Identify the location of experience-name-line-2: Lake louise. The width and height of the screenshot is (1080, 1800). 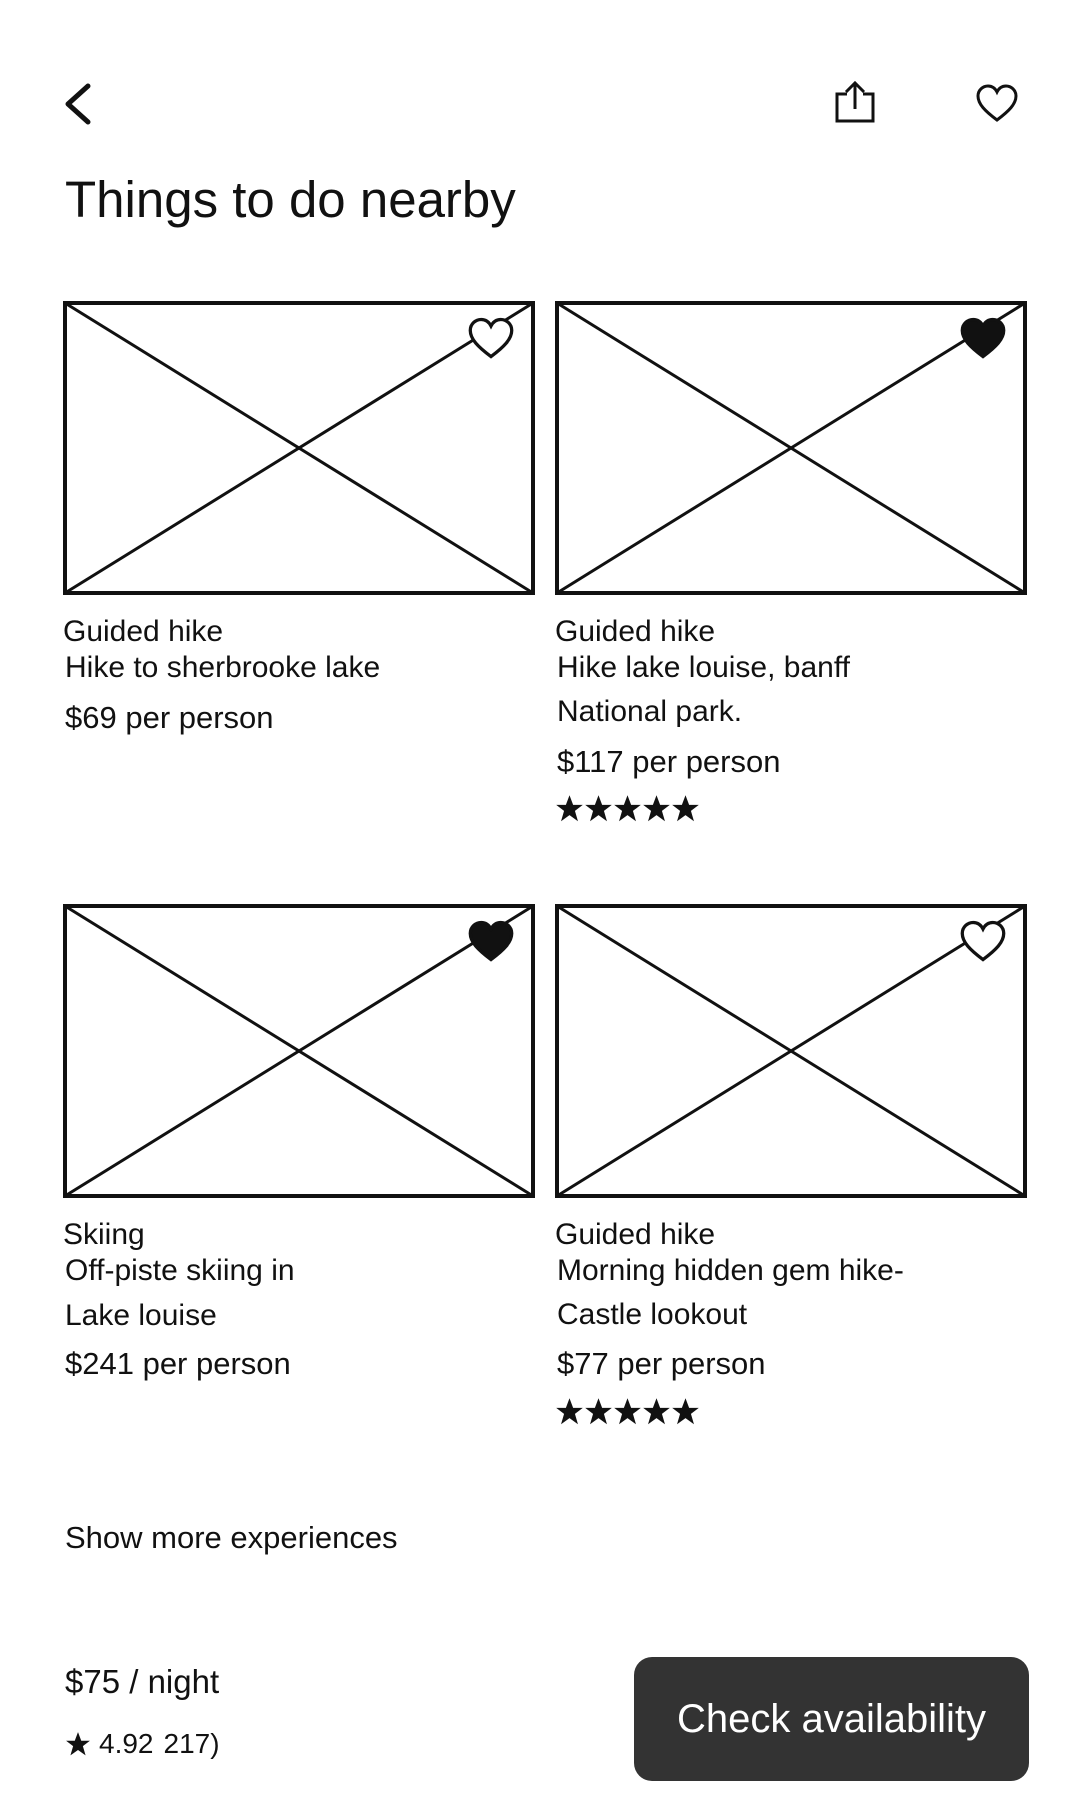
(141, 1315).